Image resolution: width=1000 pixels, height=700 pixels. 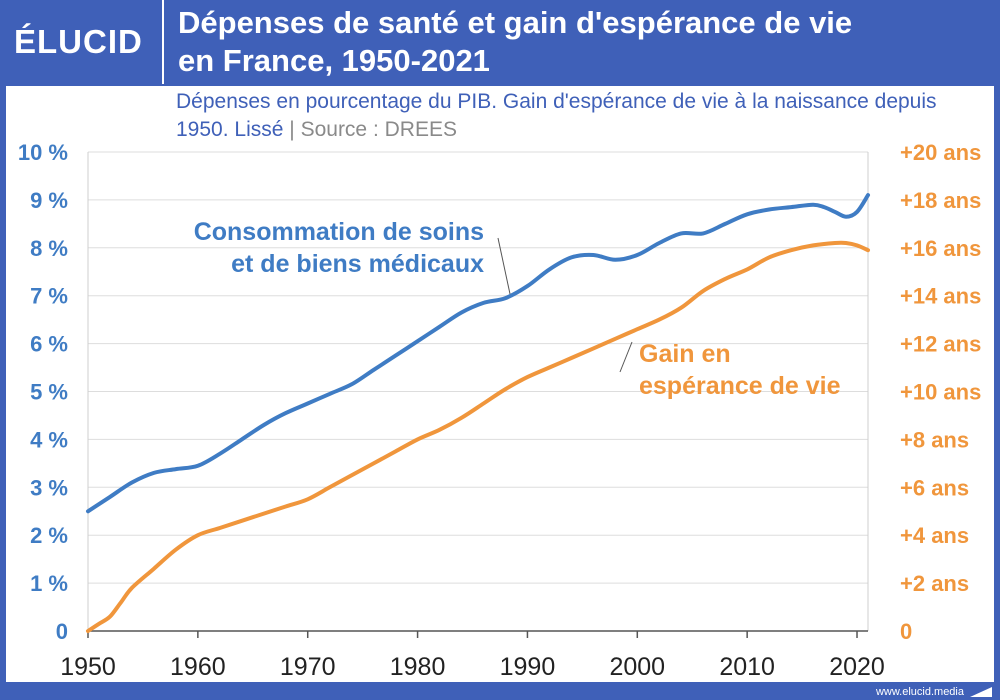 I want to click on y-left-tick-label: 7 %, so click(x=49, y=296).